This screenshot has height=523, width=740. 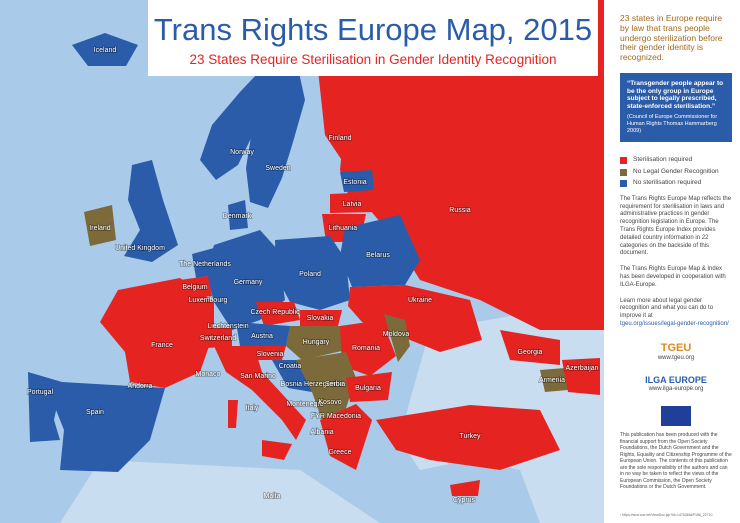 I want to click on country-label: Switzerland, so click(x=218, y=338).